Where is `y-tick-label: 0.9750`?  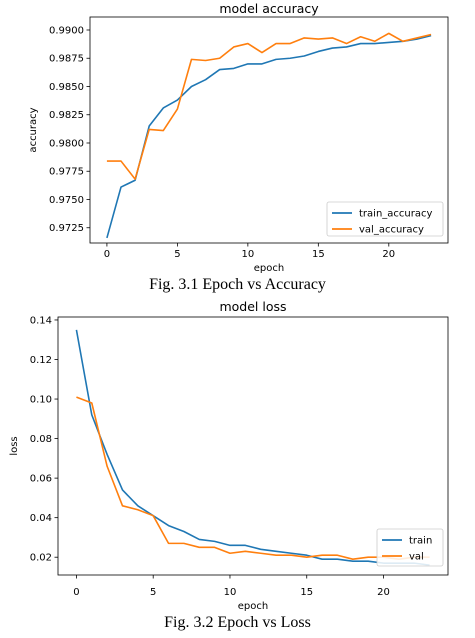 y-tick-label: 0.9750 is located at coordinates (66, 200).